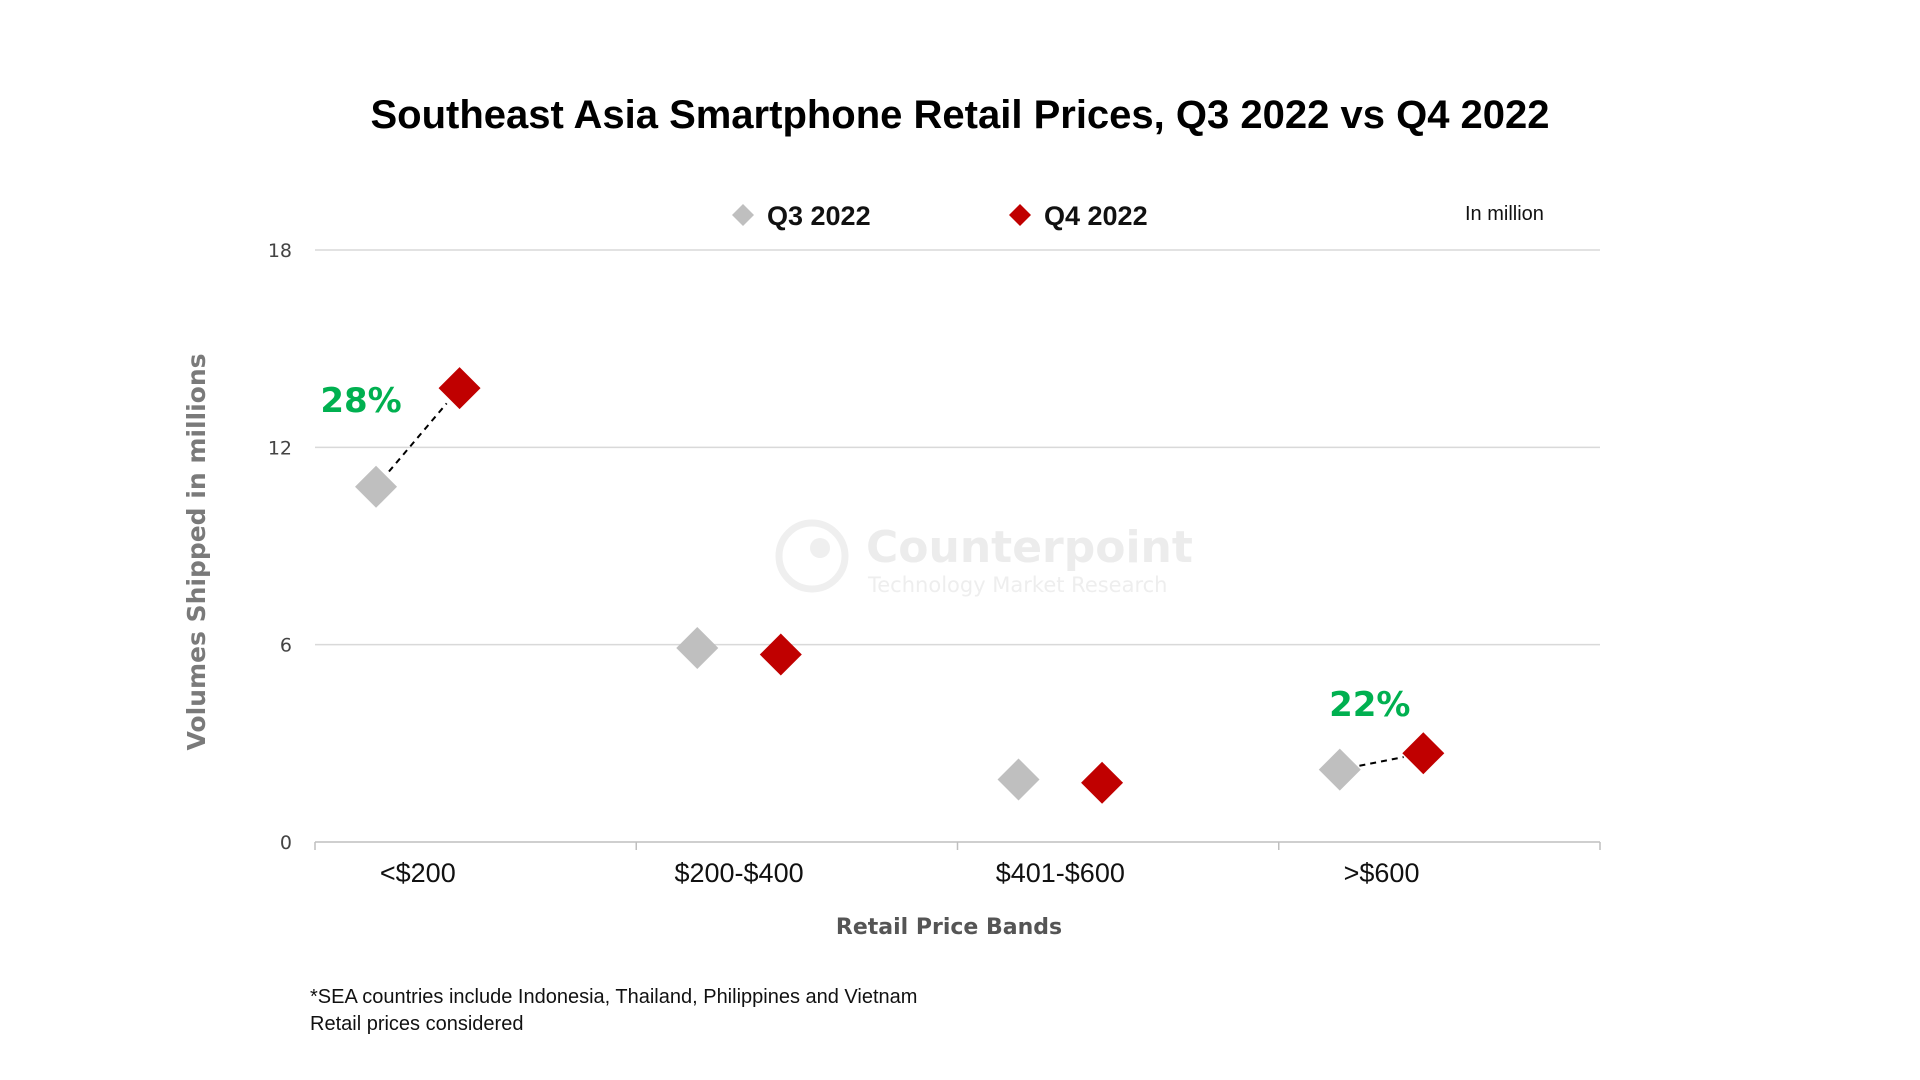 The image size is (1920, 1080). What do you see at coordinates (940, 216) in the screenshot?
I see `legend: Q3 2022 Q4 2022` at bounding box center [940, 216].